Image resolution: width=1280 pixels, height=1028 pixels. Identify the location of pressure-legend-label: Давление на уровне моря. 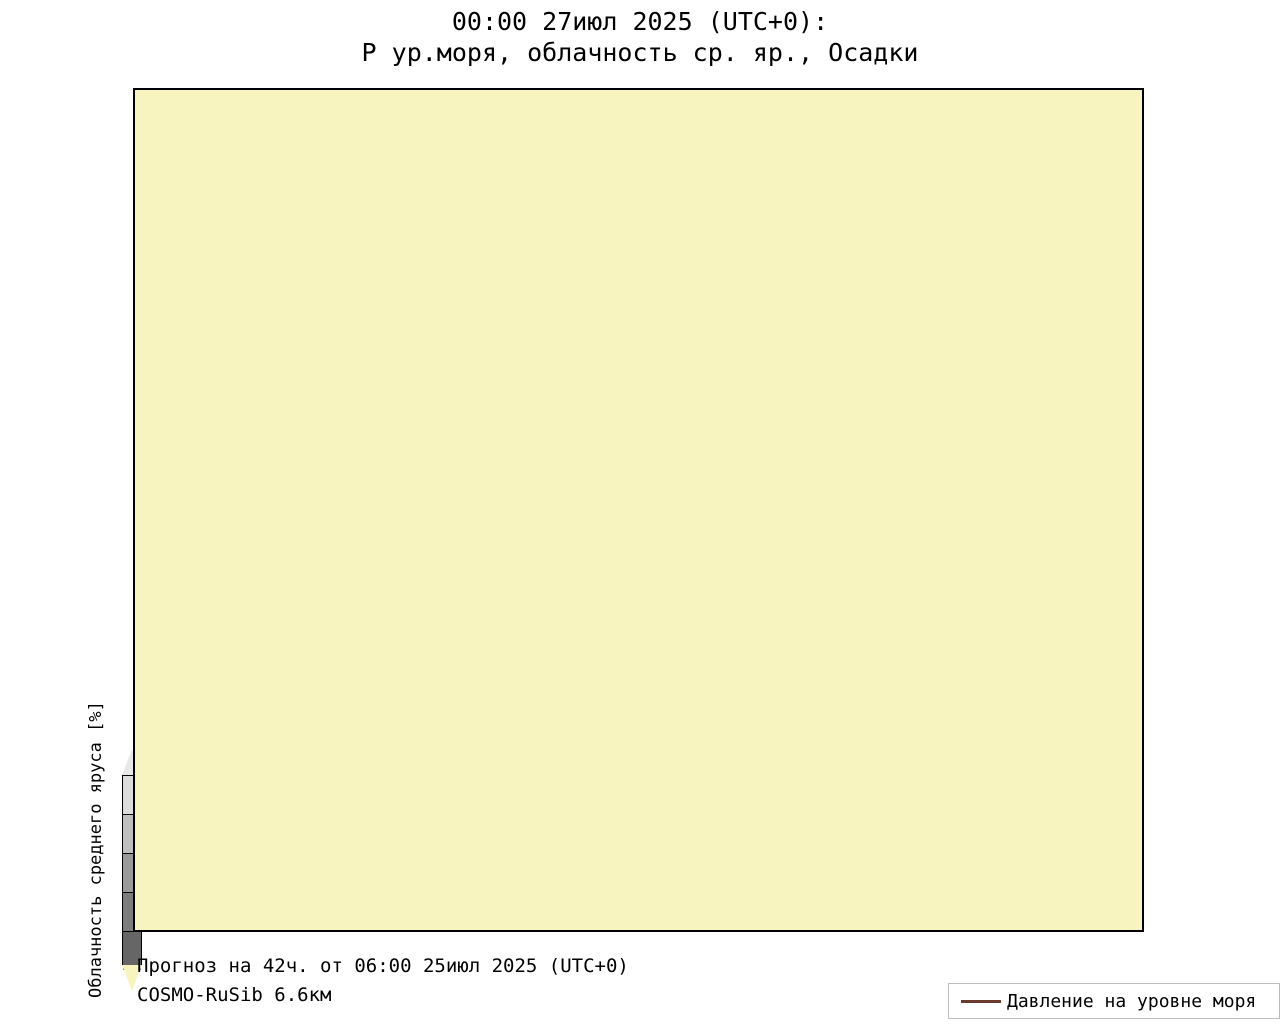
(1132, 1001).